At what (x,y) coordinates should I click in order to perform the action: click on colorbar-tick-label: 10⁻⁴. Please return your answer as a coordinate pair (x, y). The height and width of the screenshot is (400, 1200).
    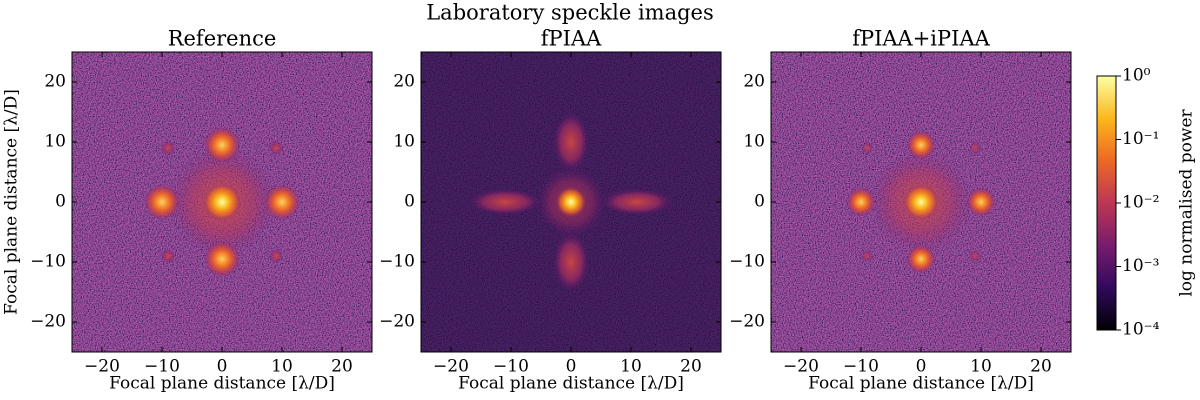
    Looking at the image, I should click on (1141, 330).